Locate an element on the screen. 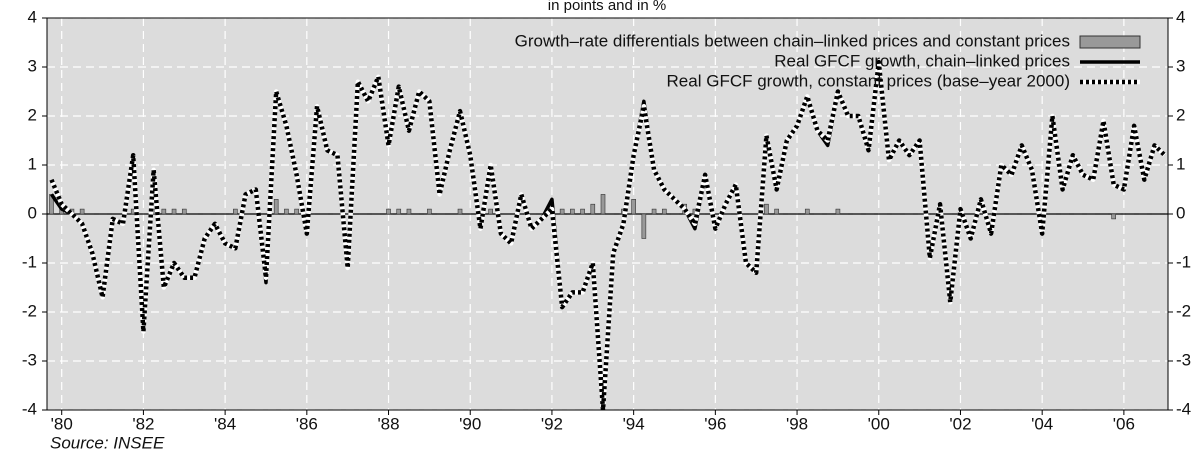 Image resolution: width=1200 pixels, height=455 pixels. x-tick-label: '96 is located at coordinates (715, 423).